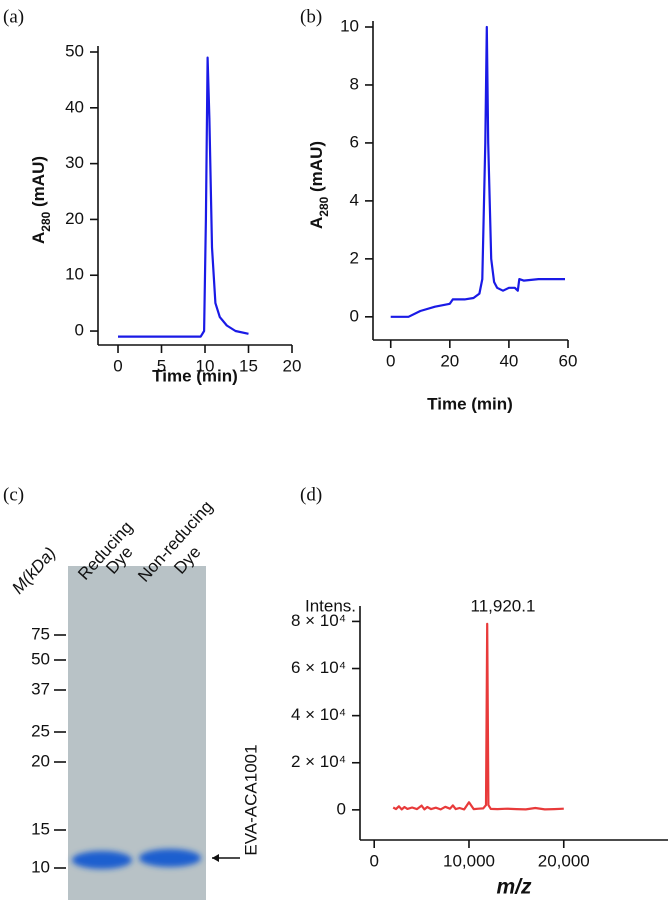  What do you see at coordinates (248, 365) in the screenshot?
I see `x-tick-label: 15` at bounding box center [248, 365].